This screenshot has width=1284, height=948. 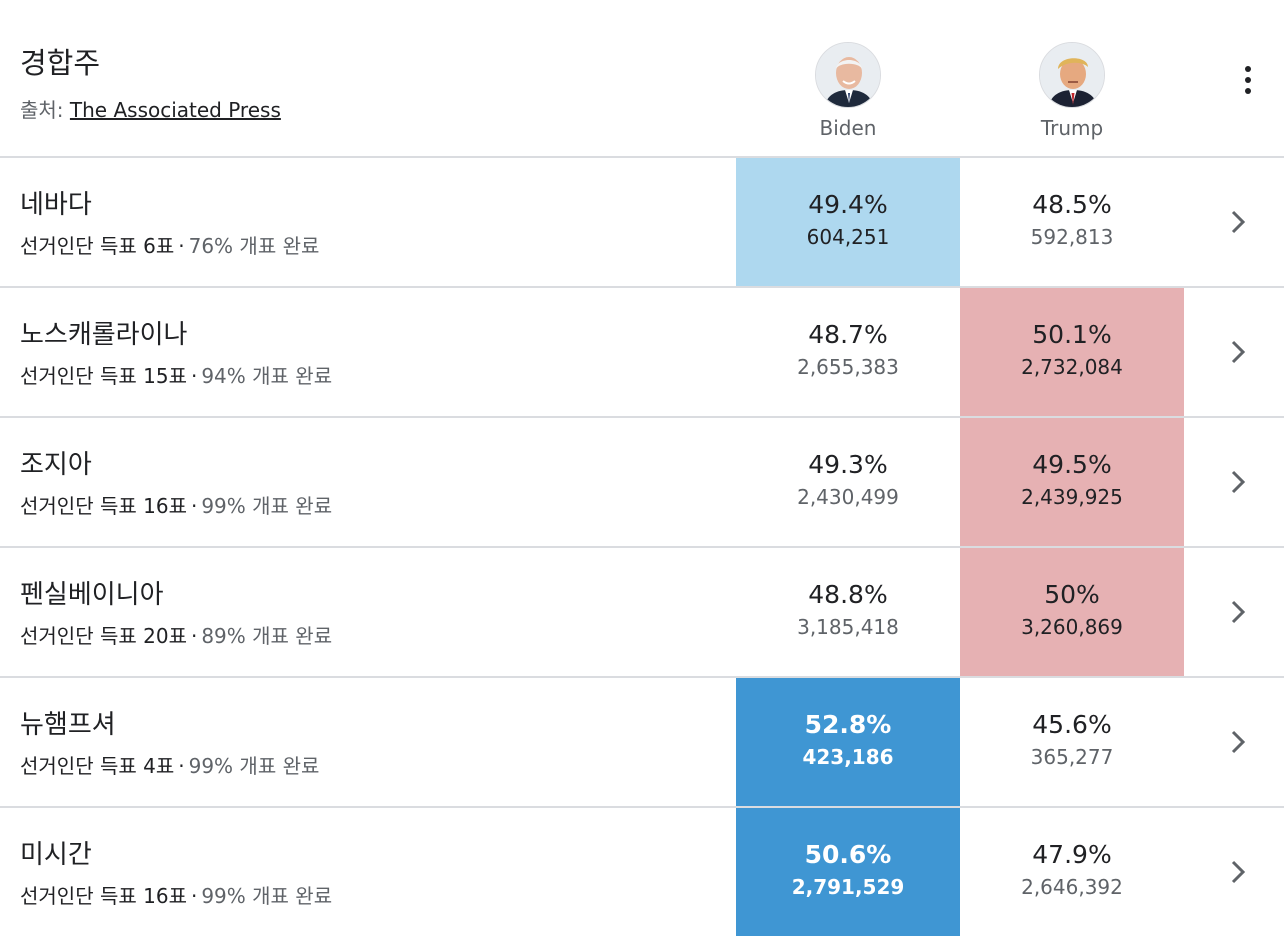 What do you see at coordinates (92, 595) in the screenshot?
I see `state-name: 펜실베이니아` at bounding box center [92, 595].